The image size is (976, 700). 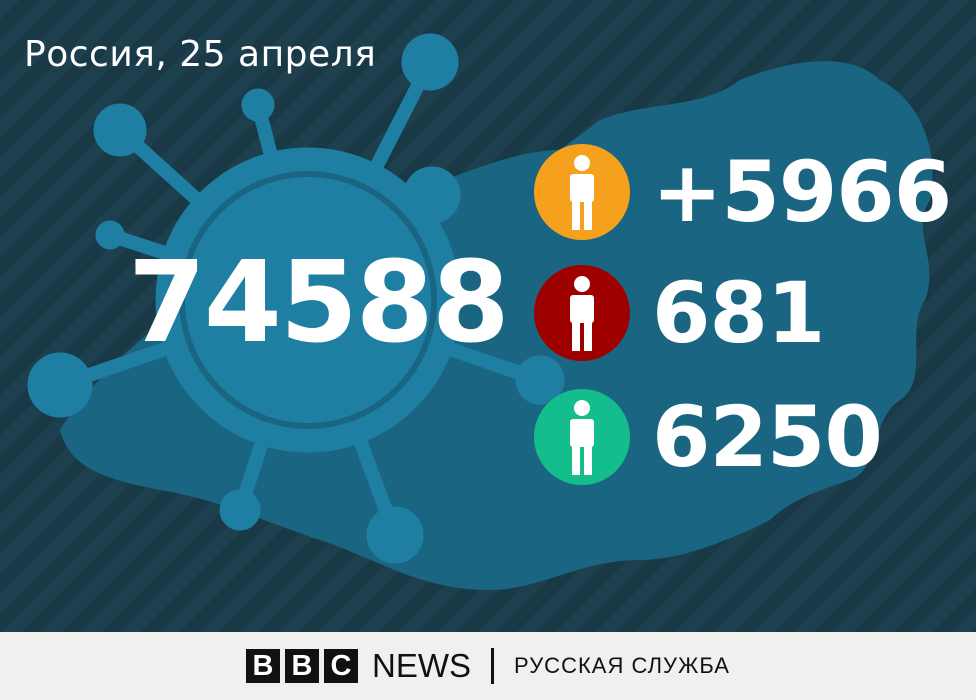 I want to click on stat-recovered: 6250, so click(x=754, y=437).